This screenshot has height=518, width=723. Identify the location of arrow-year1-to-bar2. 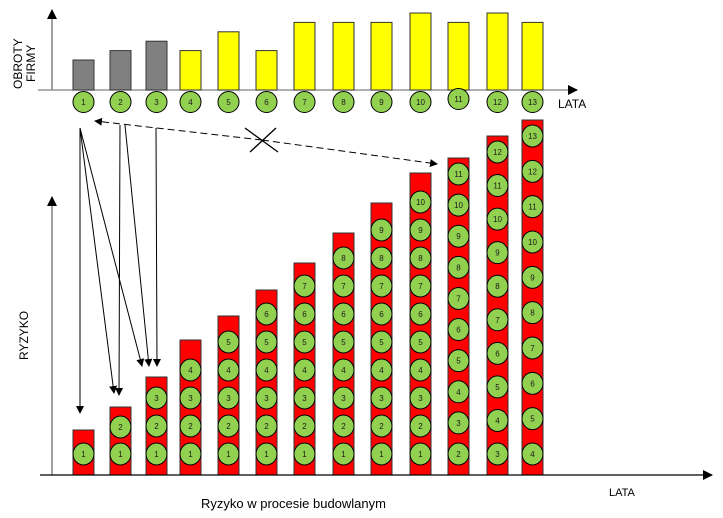
(98, 260).